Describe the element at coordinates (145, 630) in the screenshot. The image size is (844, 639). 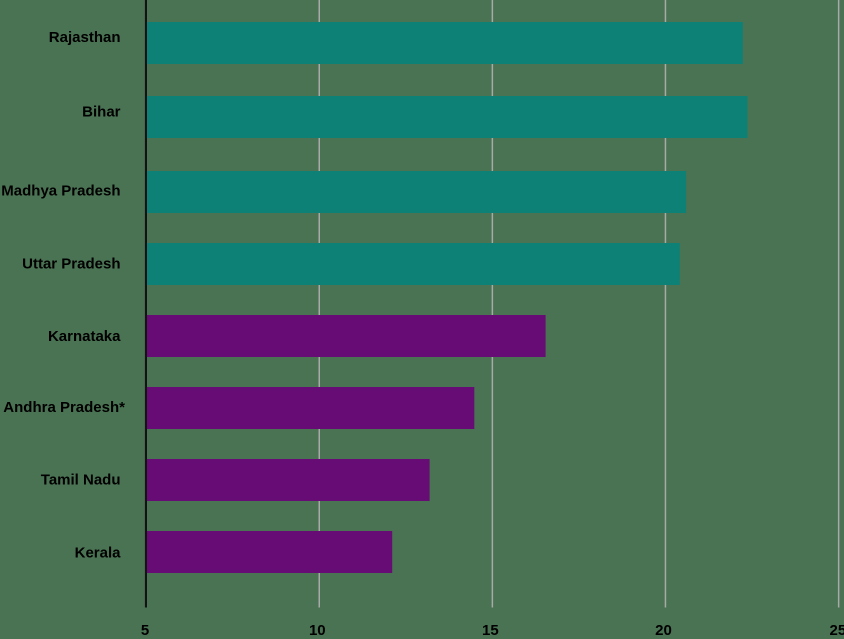
I see `svg-text: 5` at that location.